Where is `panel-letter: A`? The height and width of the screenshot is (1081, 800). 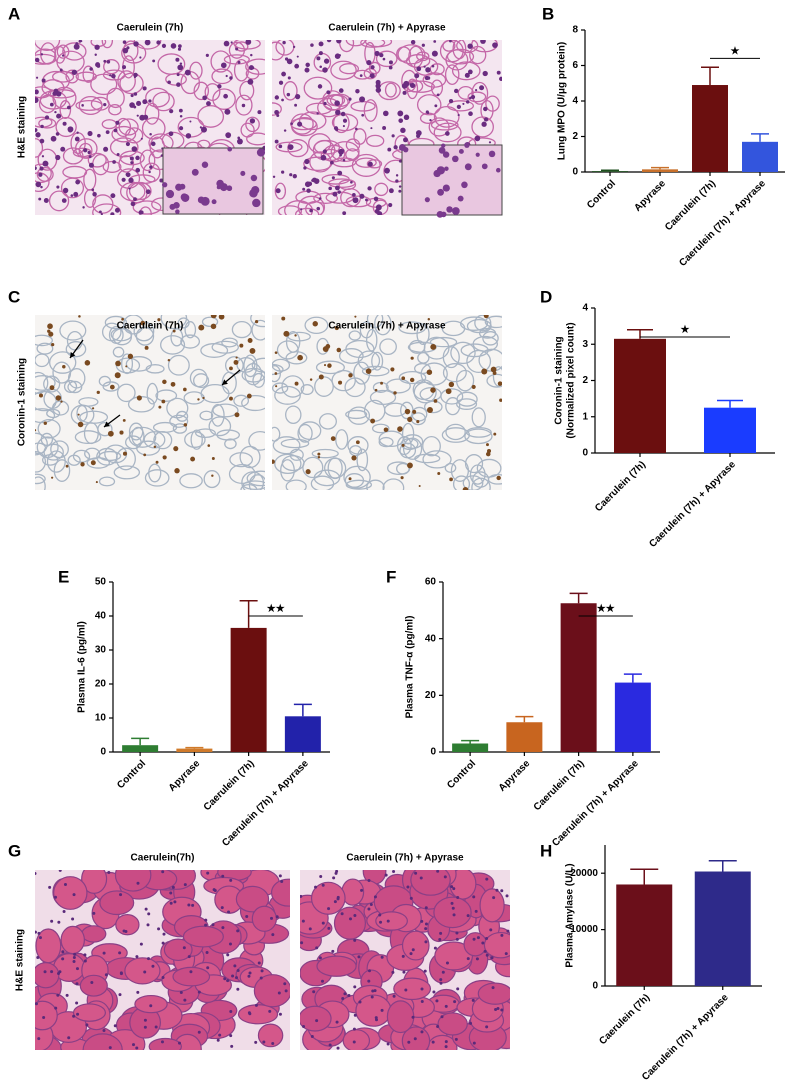 panel-letter: A is located at coordinates (14, 13).